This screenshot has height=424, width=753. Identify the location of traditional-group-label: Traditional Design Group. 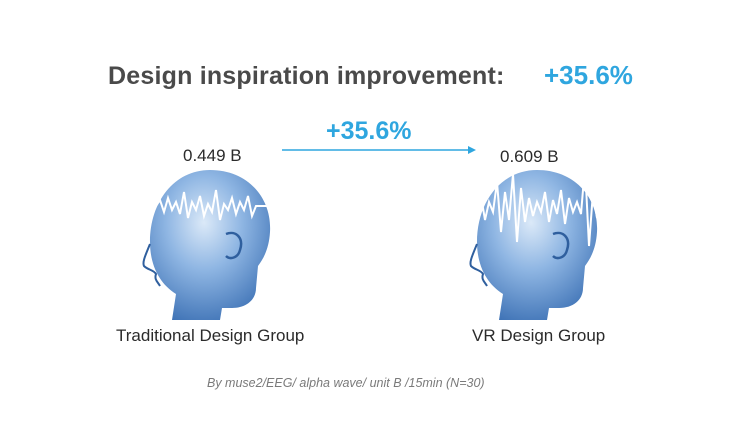
(210, 335).